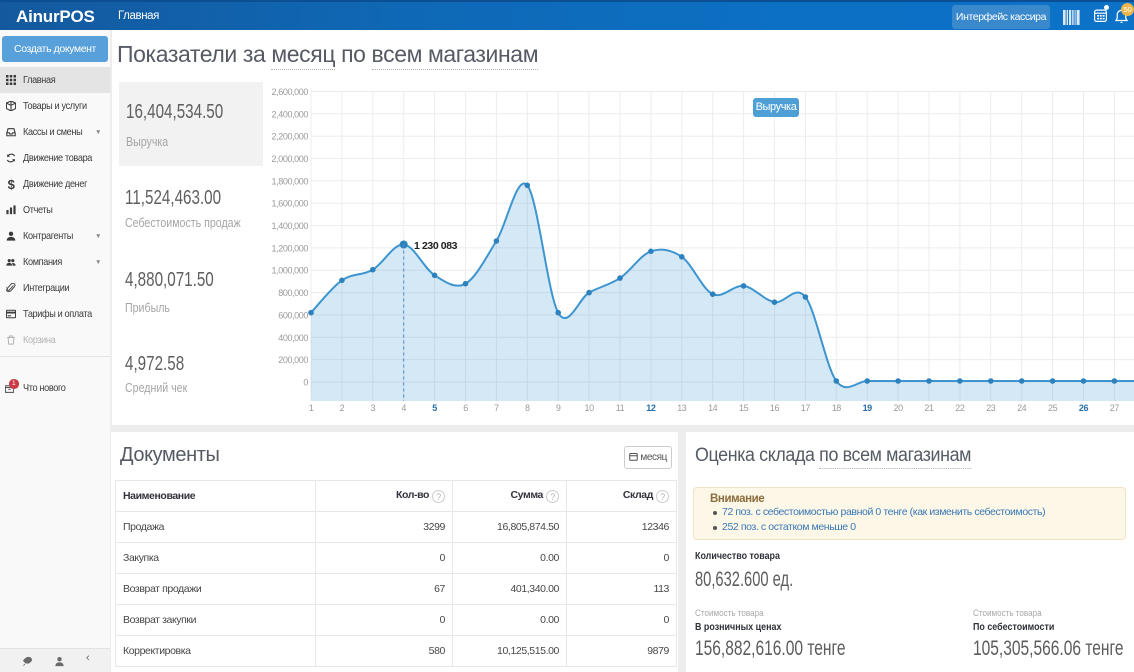 The height and width of the screenshot is (672, 1134). I want to click on svg-text: 2, so click(342, 408).